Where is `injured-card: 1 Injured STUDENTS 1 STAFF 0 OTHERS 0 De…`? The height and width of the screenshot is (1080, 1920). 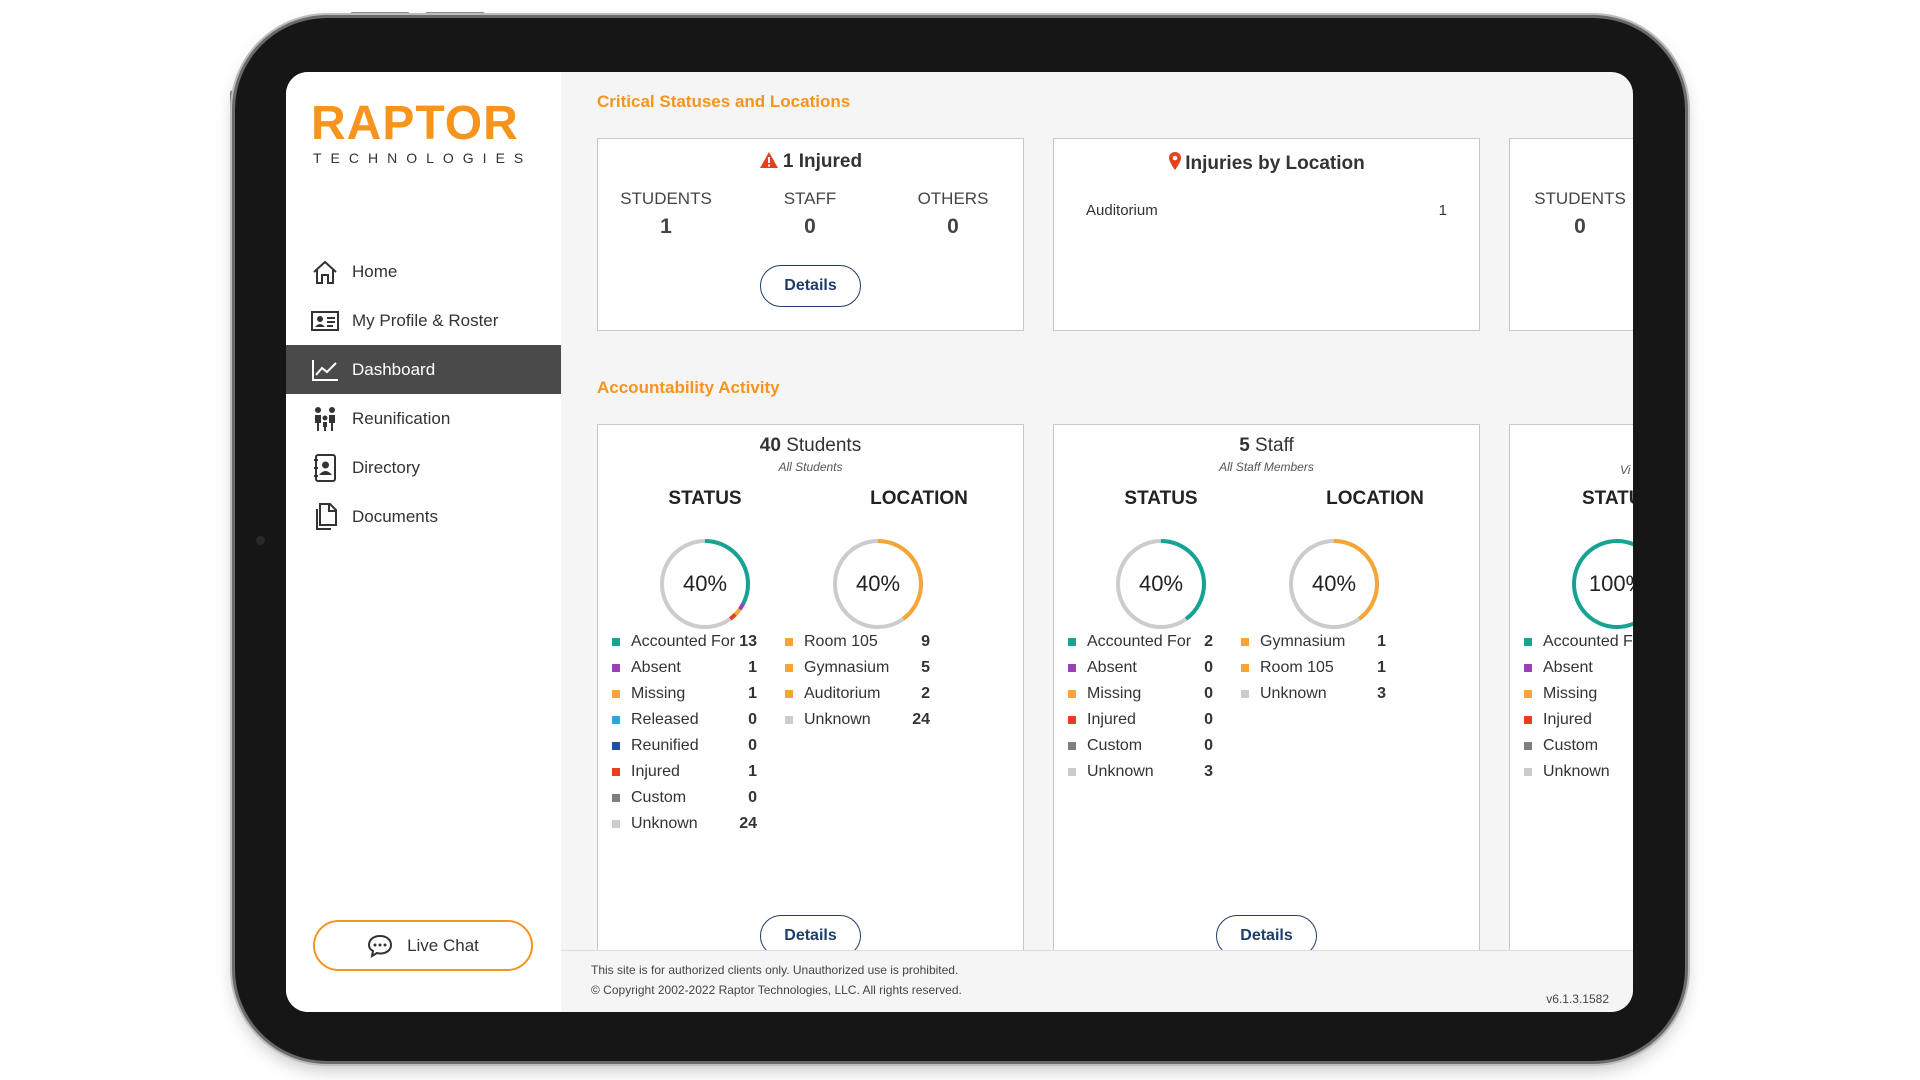
injured-card: 1 Injured STUDENTS 1 STAFF 0 OTHERS 0 De… is located at coordinates (810, 234).